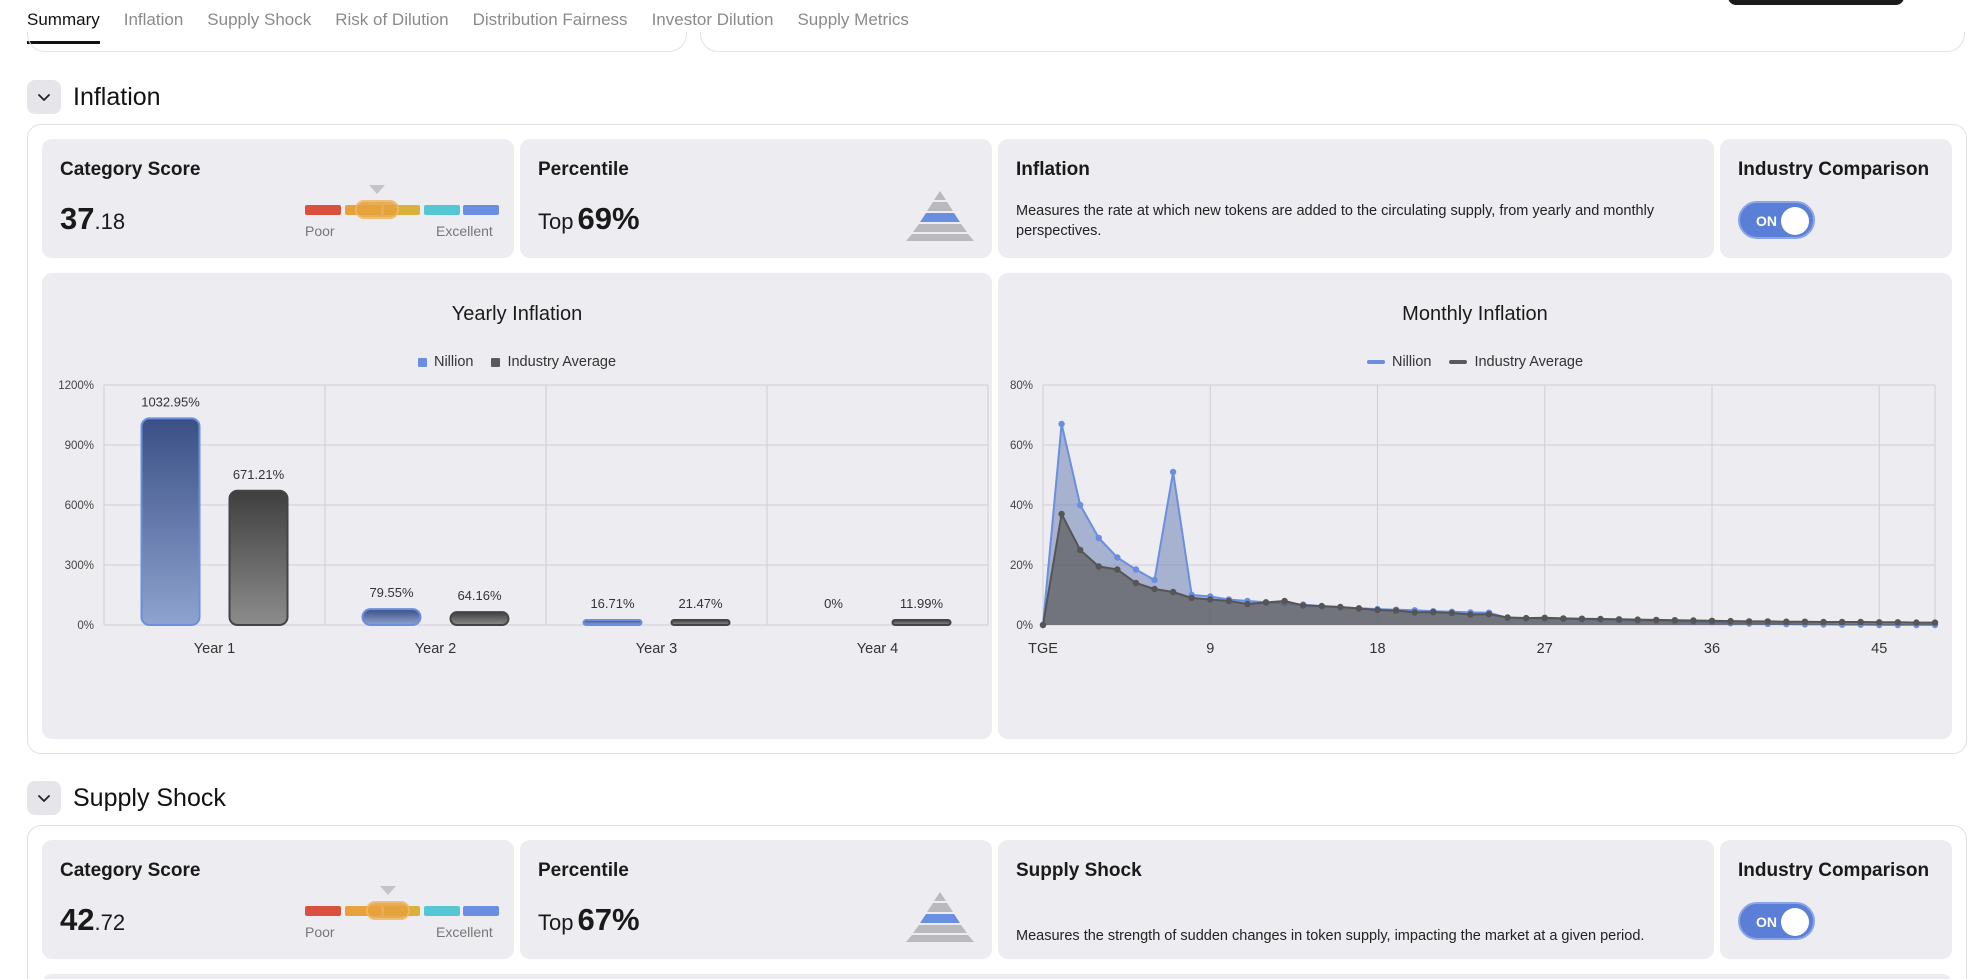  Describe the element at coordinates (110, 221) in the screenshot. I see `score-fraction: .18` at that location.